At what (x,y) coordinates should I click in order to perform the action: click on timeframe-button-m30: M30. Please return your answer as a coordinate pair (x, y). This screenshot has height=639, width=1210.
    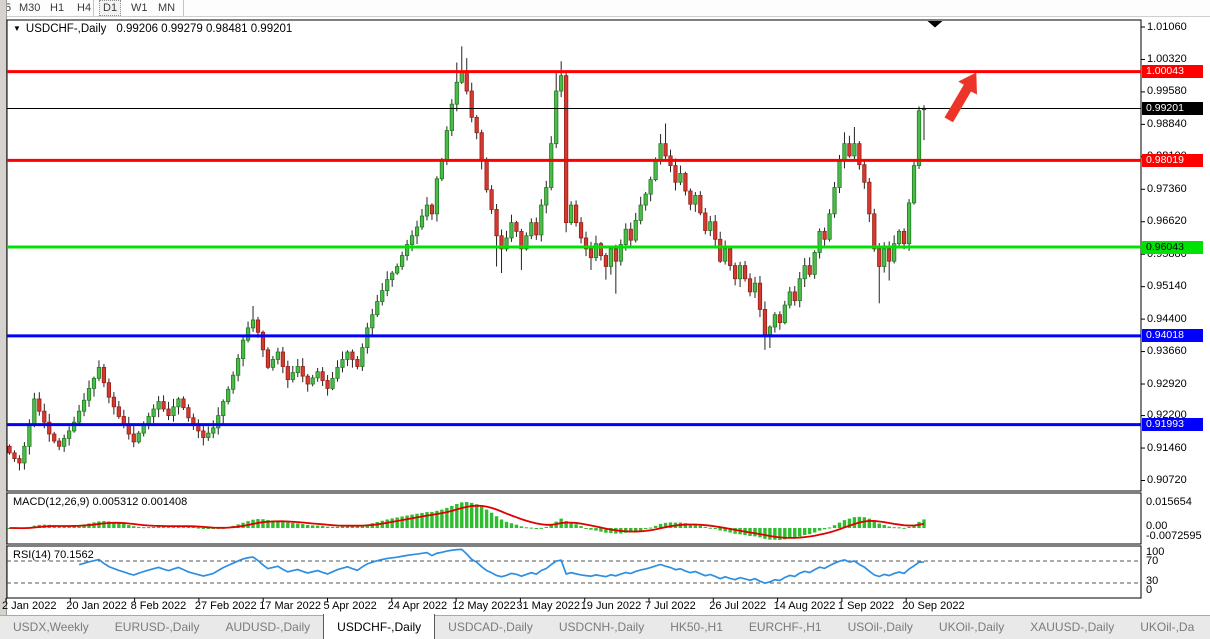
    Looking at the image, I should click on (30, 8).